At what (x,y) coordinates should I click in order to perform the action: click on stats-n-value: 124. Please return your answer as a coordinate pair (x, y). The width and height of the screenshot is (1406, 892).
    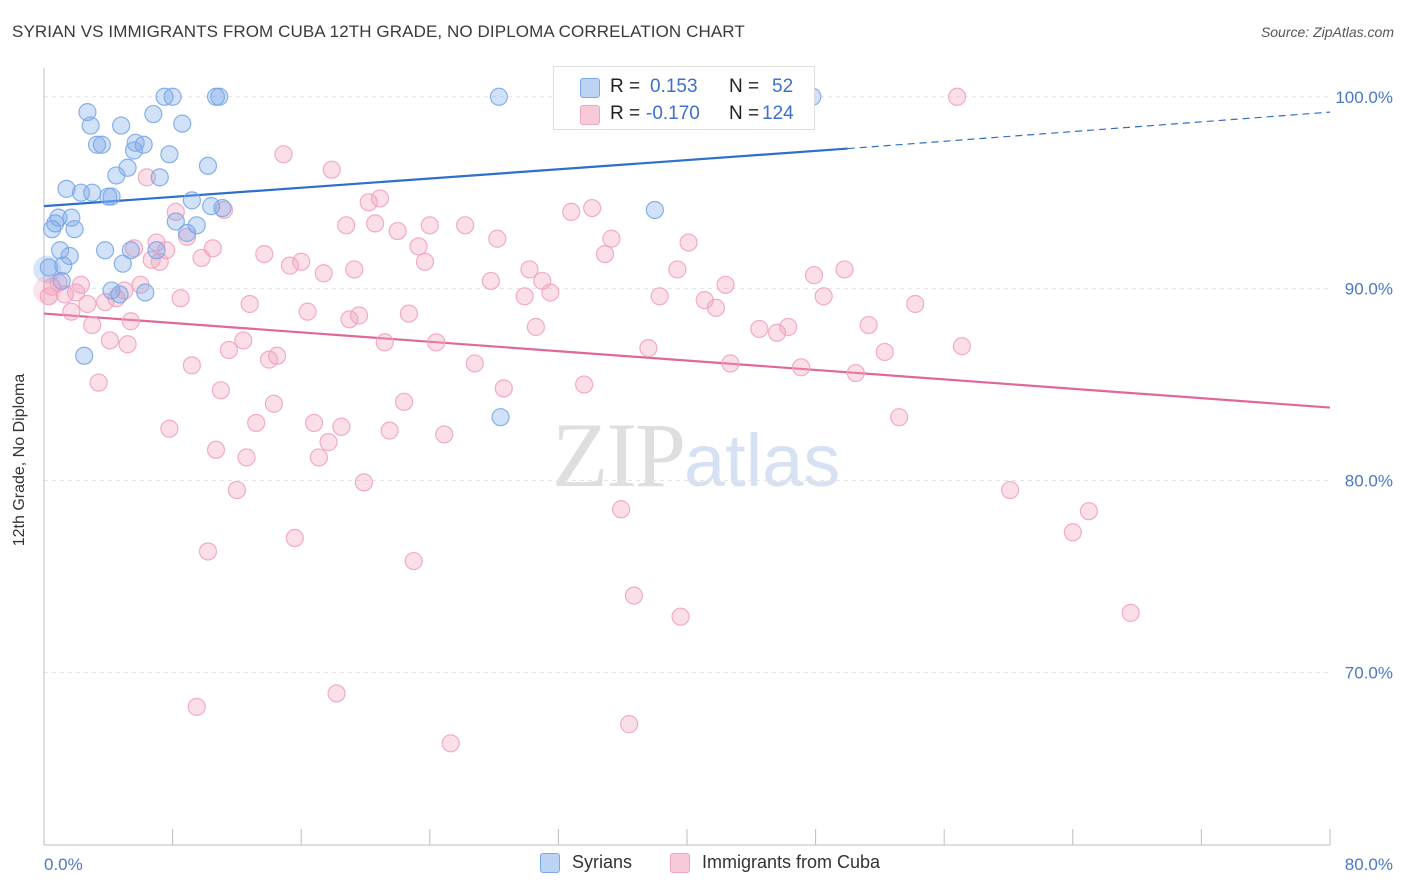
    Looking at the image, I should click on (778, 113).